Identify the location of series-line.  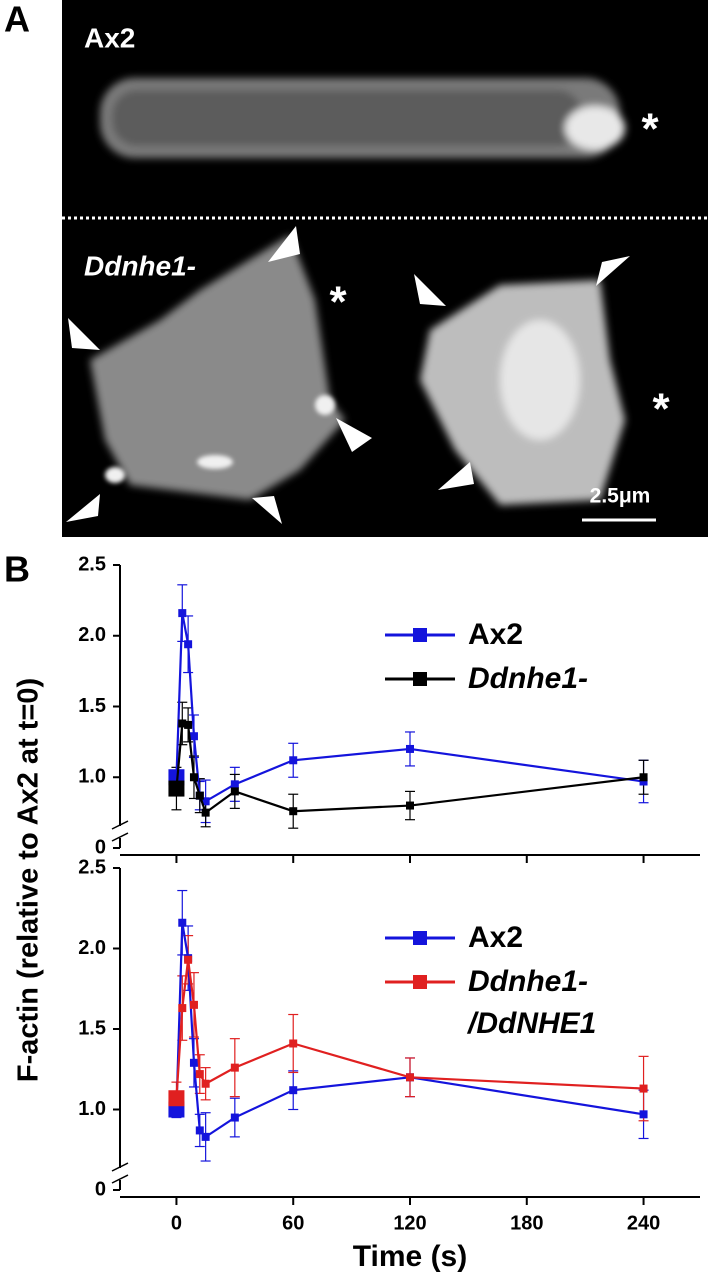
(409, 1029).